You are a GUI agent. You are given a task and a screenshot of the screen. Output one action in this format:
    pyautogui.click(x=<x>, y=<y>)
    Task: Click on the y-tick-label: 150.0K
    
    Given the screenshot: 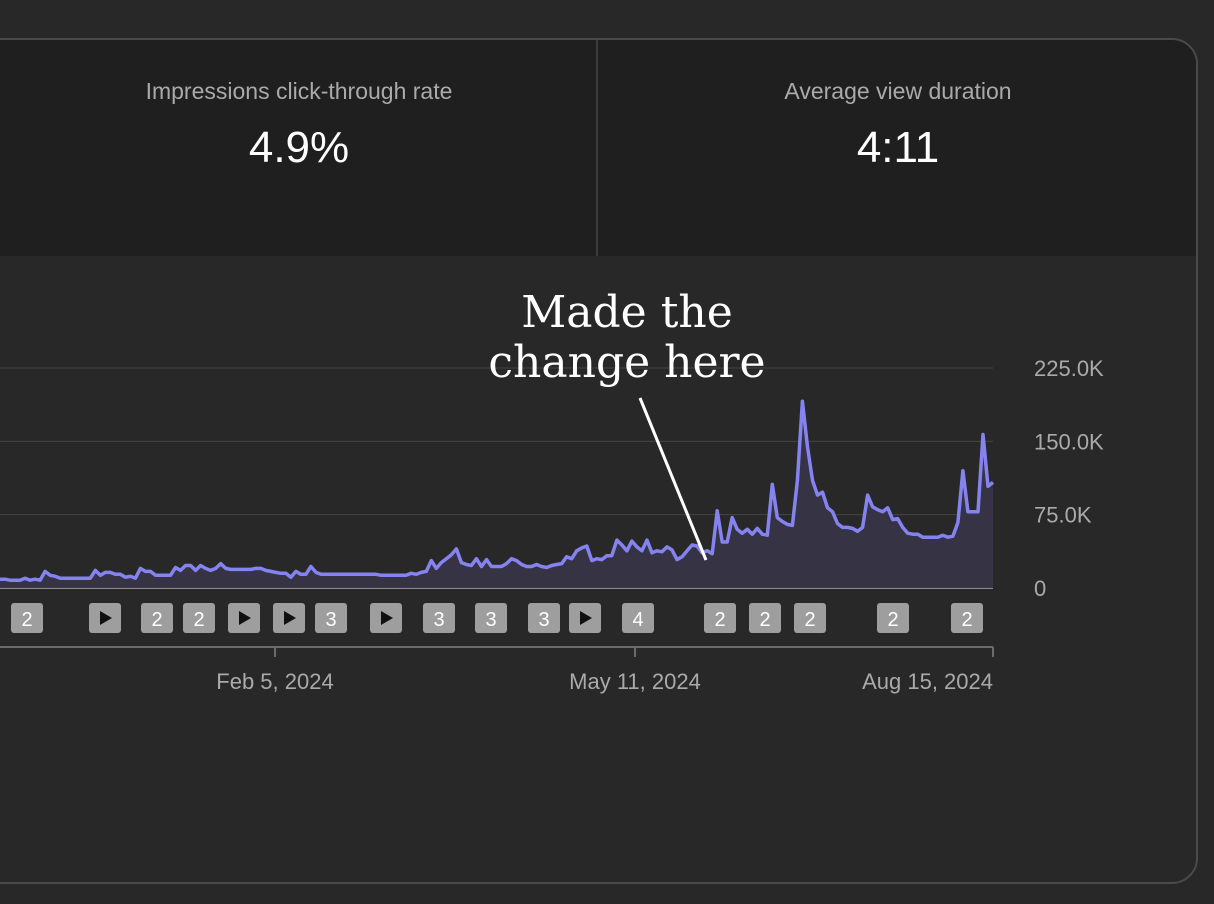 What is the action you would take?
    pyautogui.click(x=1069, y=441)
    